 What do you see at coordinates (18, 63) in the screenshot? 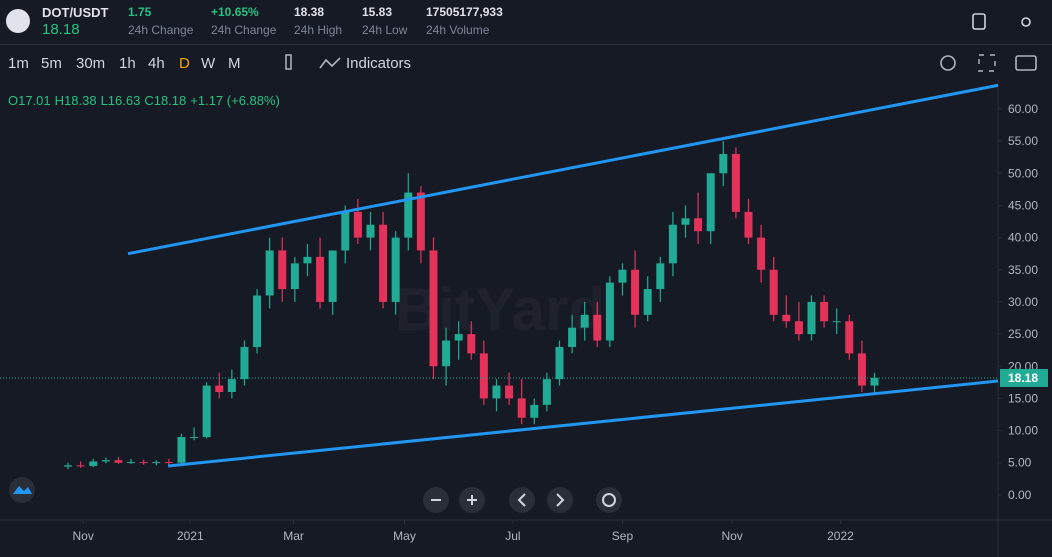
I see `interval-button: 1m` at bounding box center [18, 63].